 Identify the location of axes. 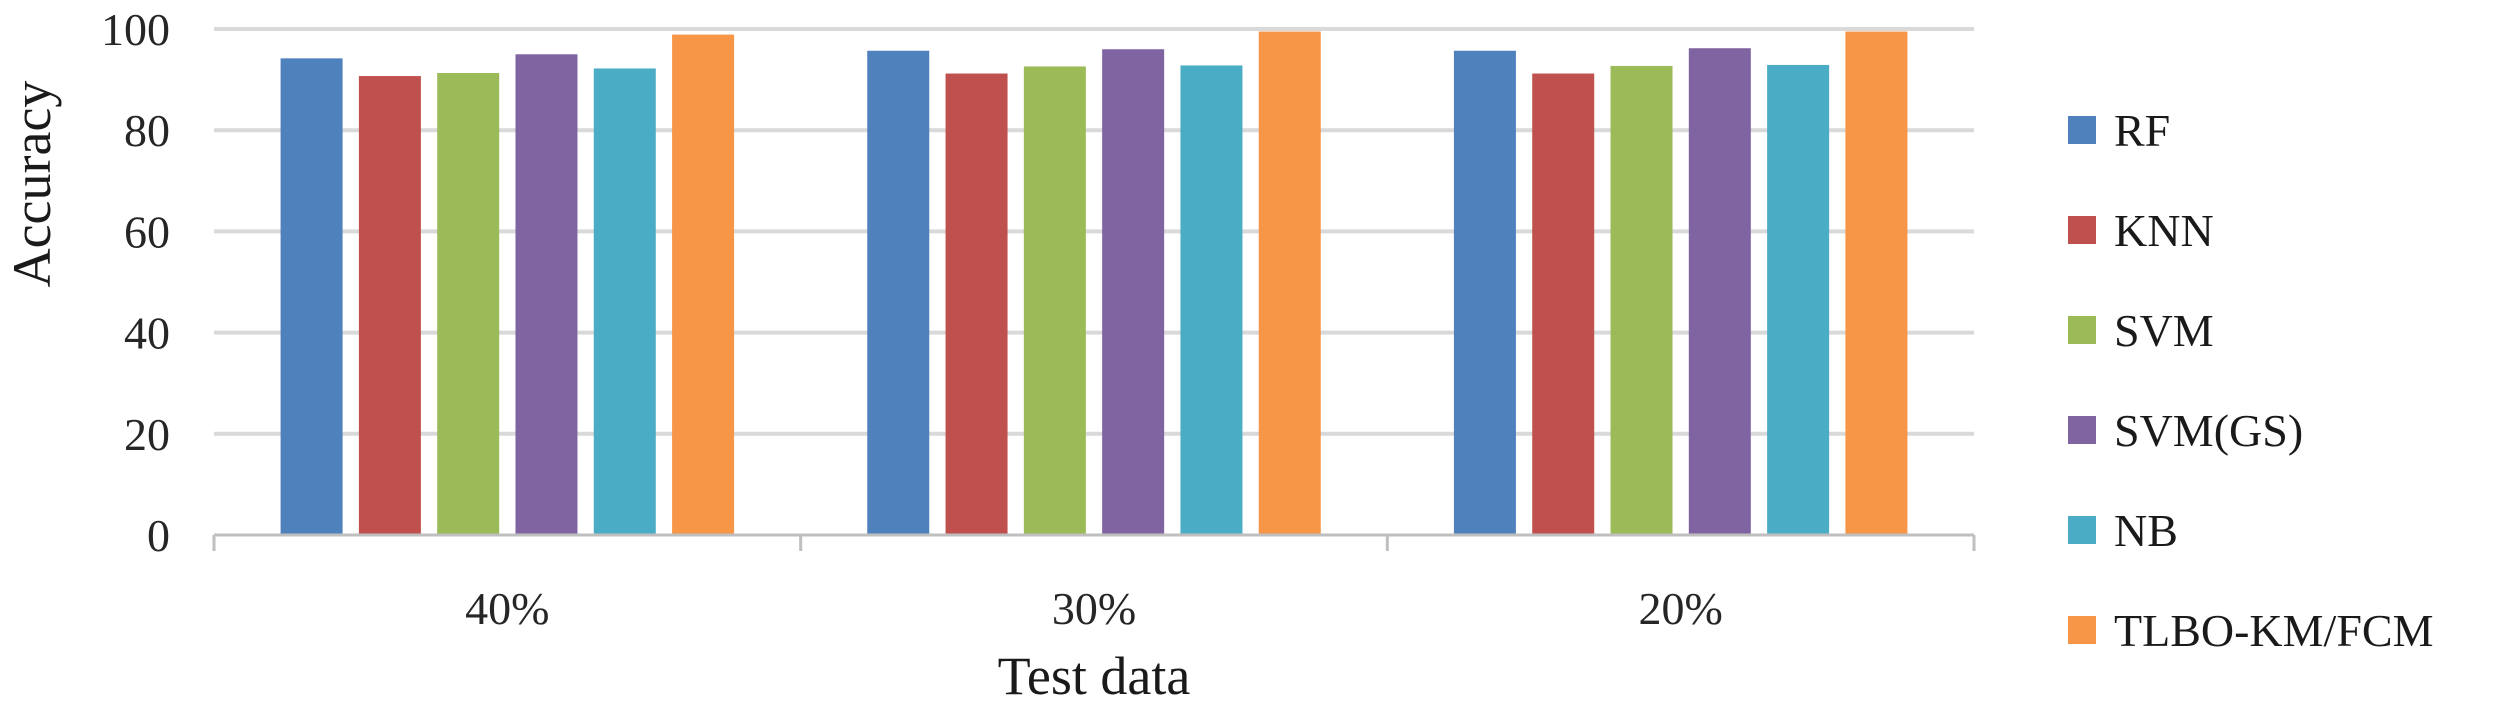
(1094, 542).